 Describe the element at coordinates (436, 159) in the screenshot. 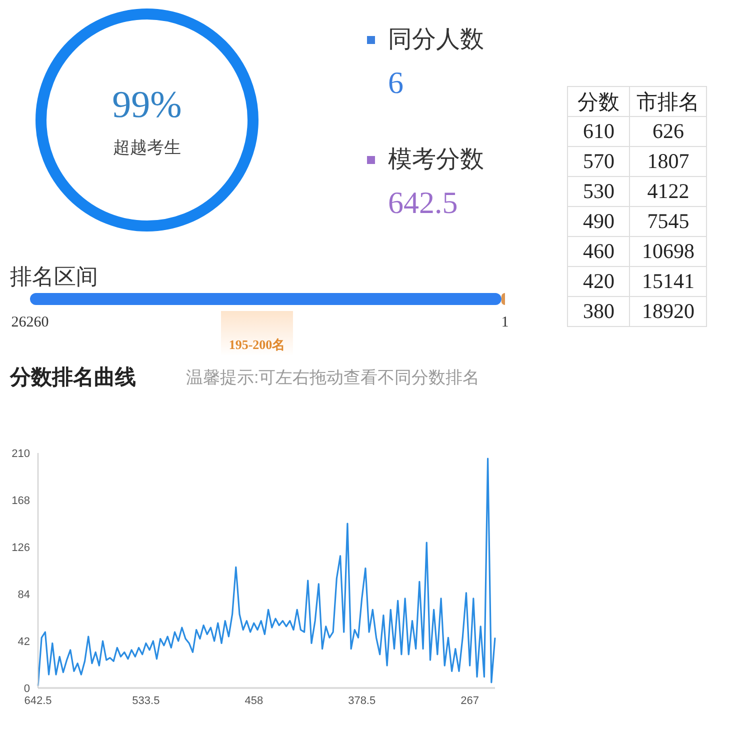

I see `category-label: 模考分数` at that location.